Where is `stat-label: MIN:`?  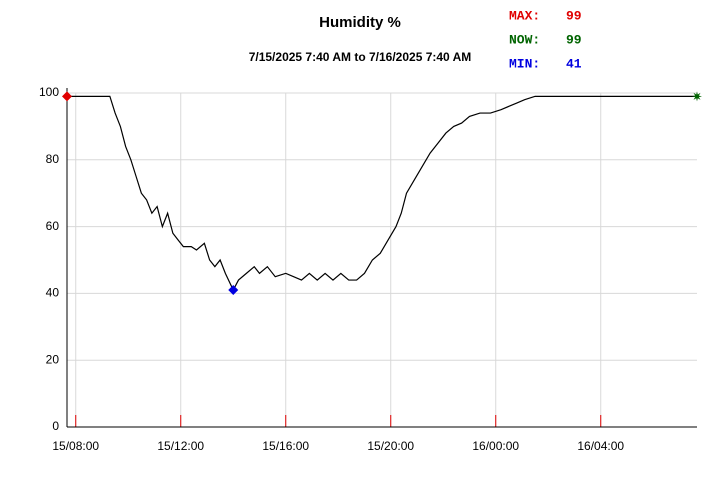 stat-label: MIN: is located at coordinates (524, 63).